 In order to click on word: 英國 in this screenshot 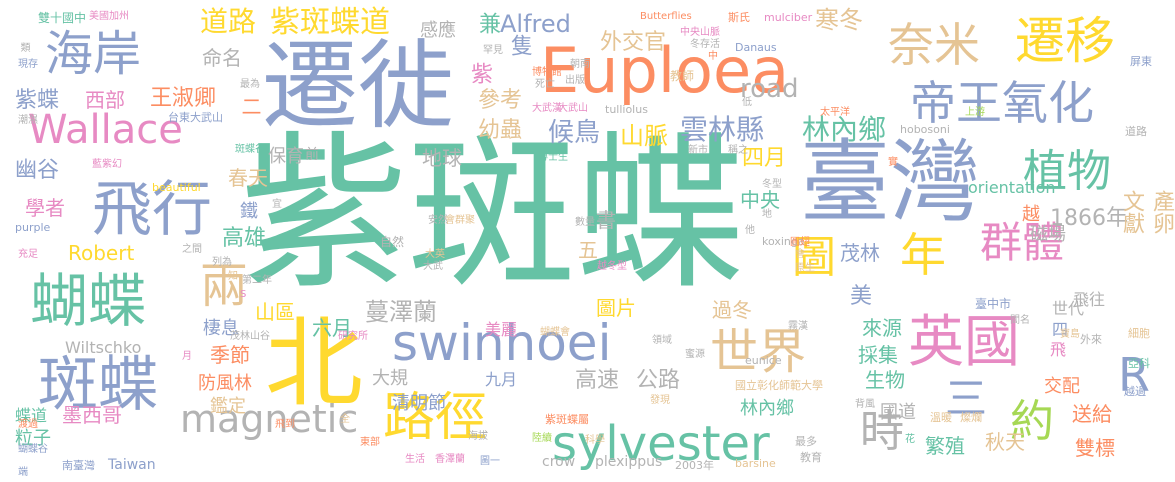, I will do `click(964, 342)`.